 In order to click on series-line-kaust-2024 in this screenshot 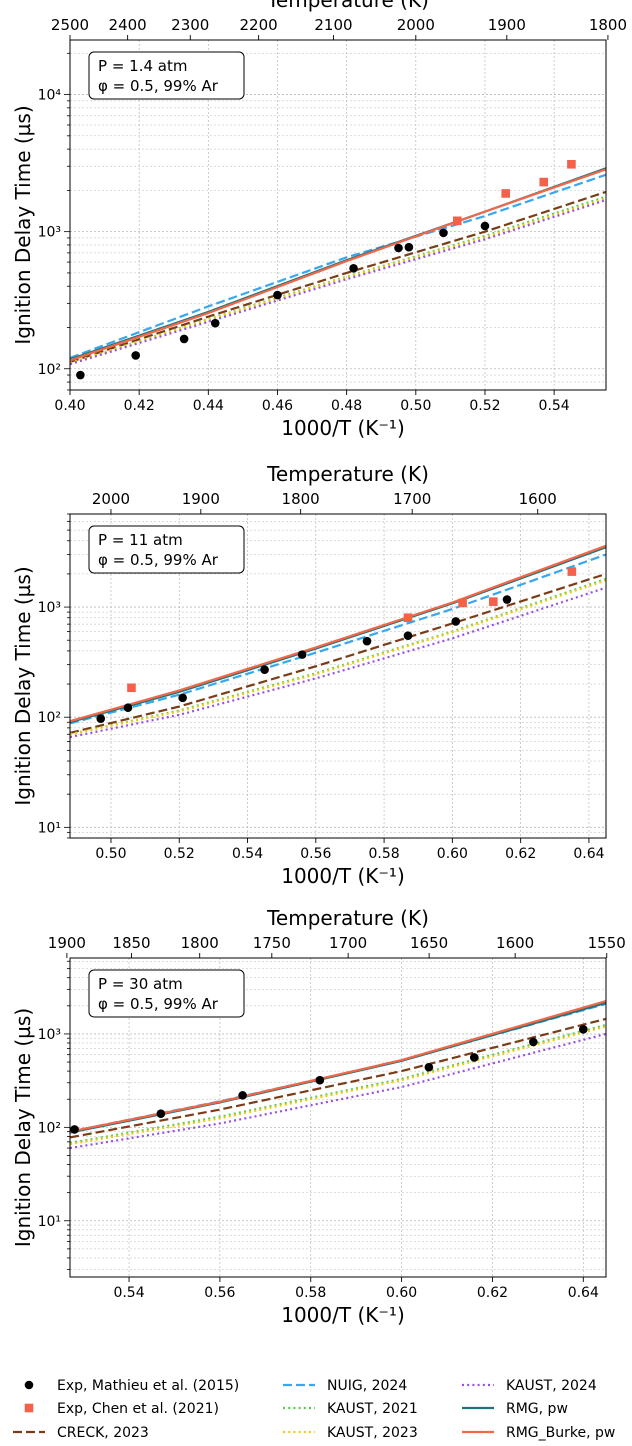, I will do `click(338, 1091)`.